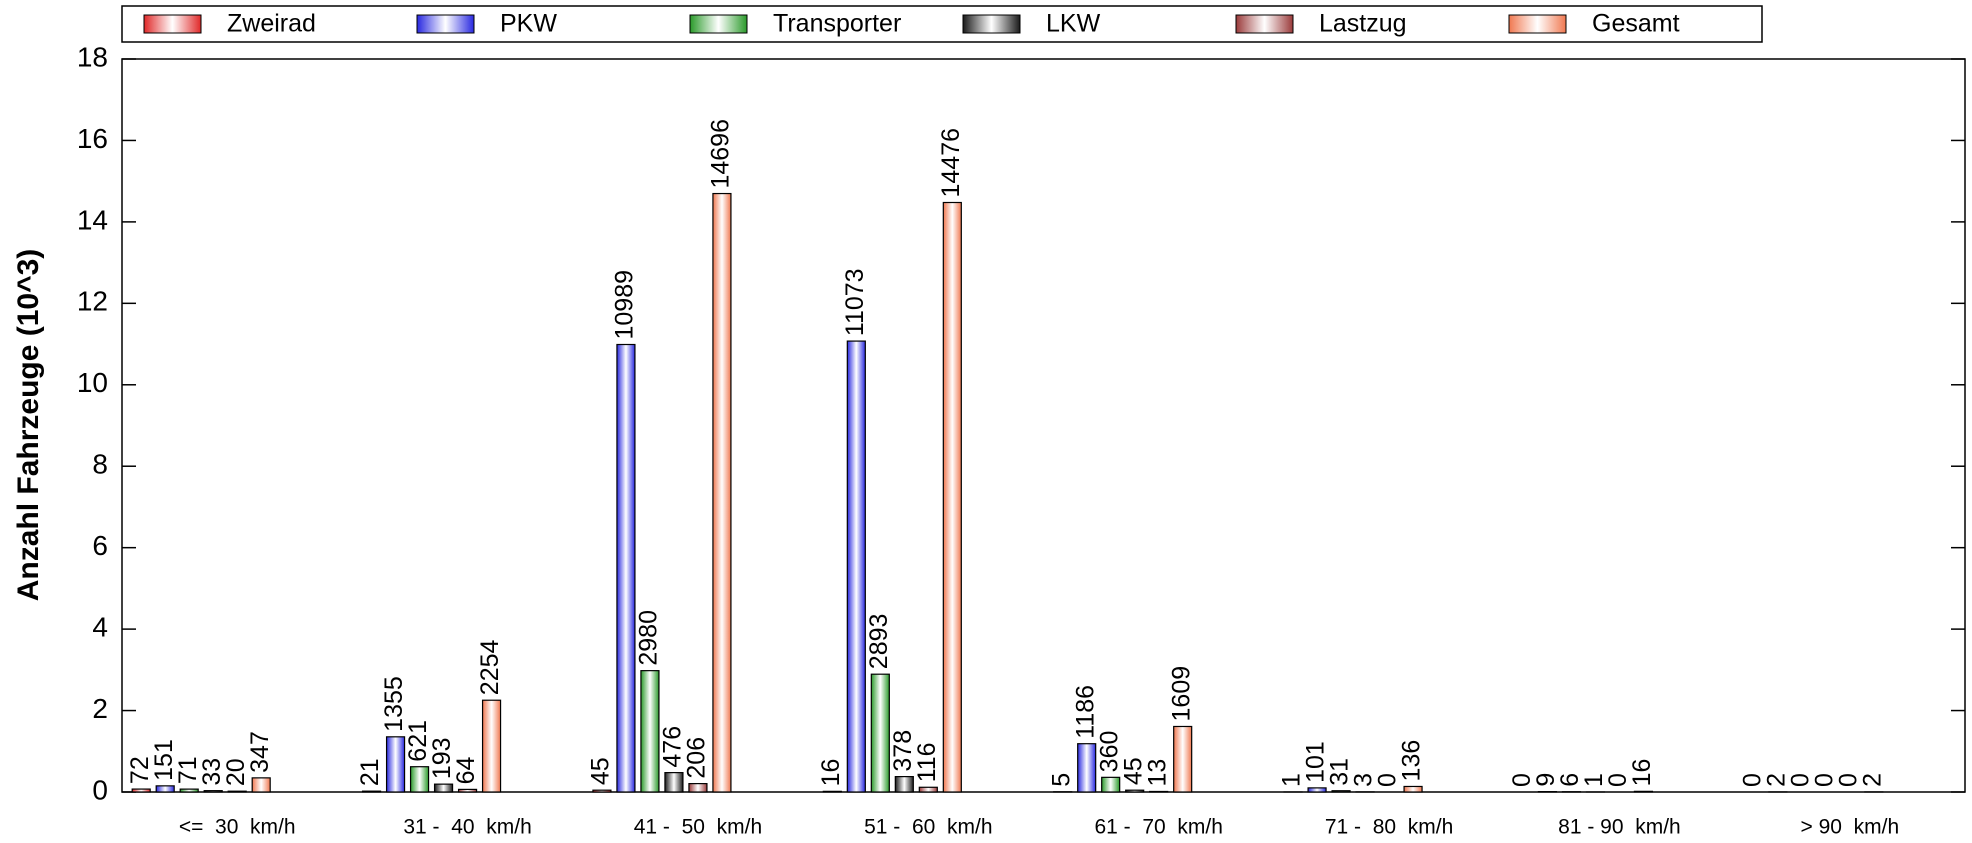 This screenshot has width=1972, height=843. Describe the element at coordinates (942, 24) in the screenshot. I see `legend-frame` at that location.